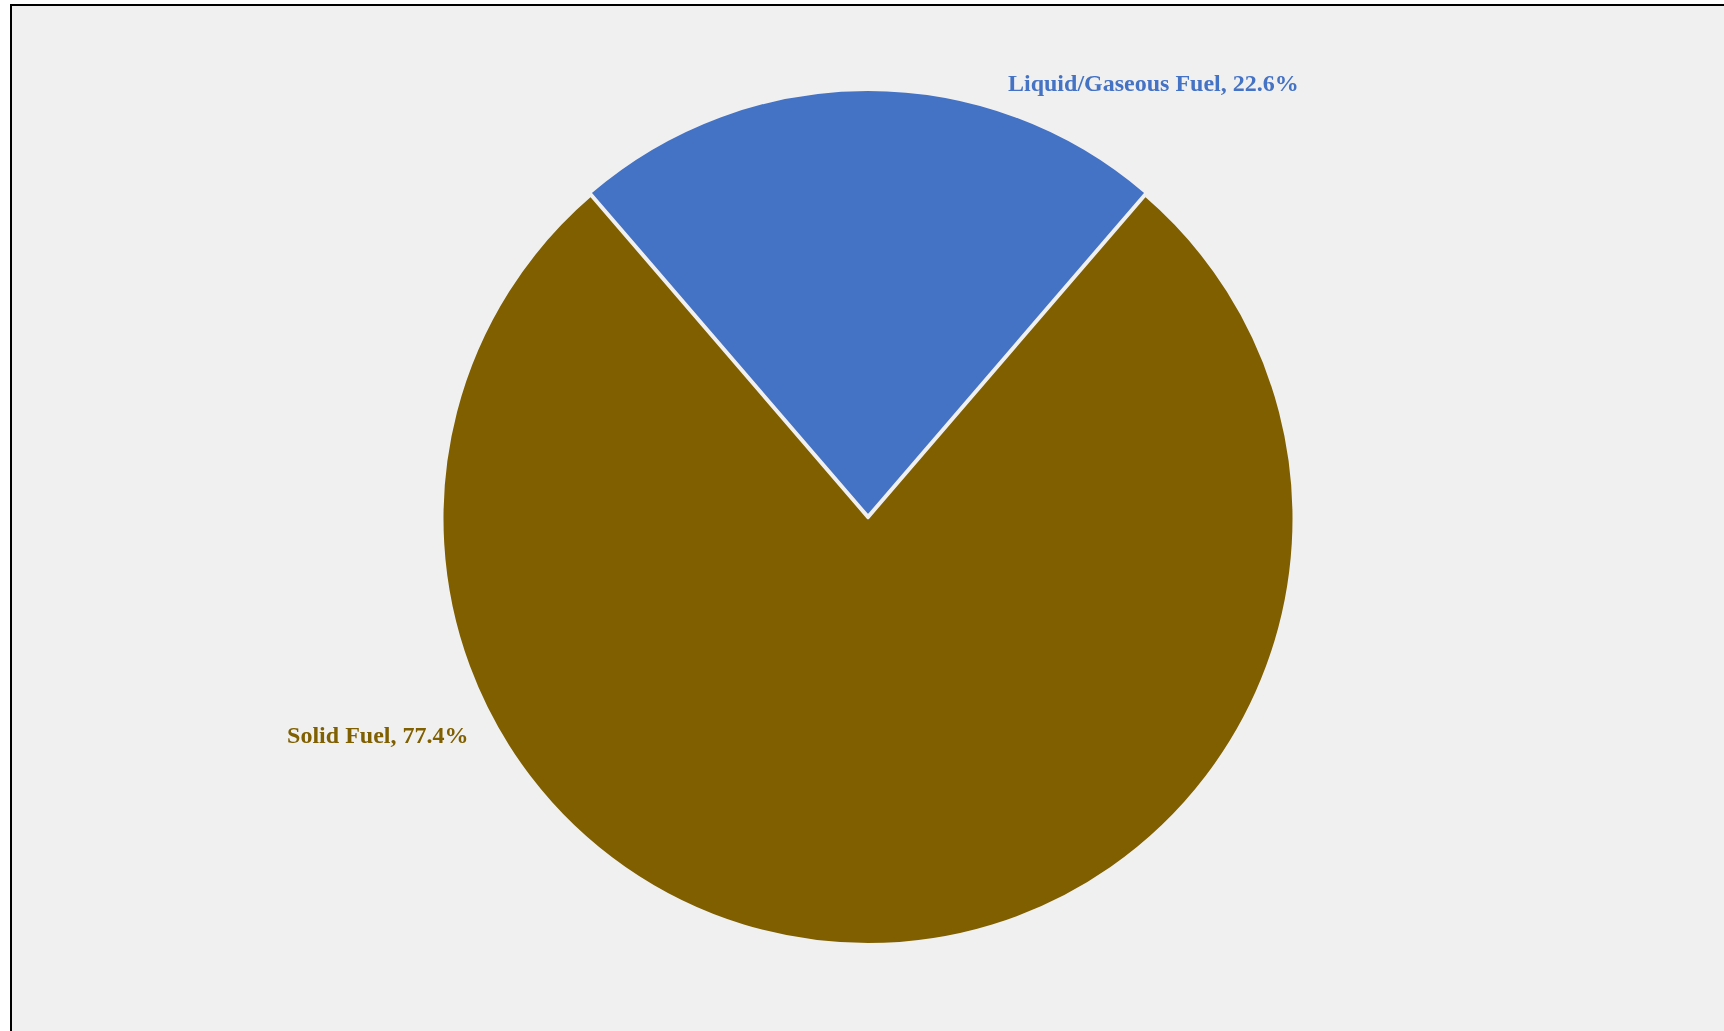 The height and width of the screenshot is (1031, 1724). Describe the element at coordinates (1153, 83) in the screenshot. I see `slice-label: Liquid/Gaseous Fuel, 22.6%` at that location.